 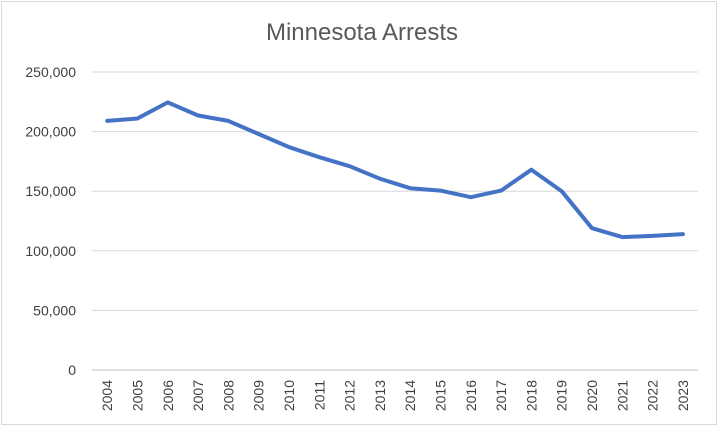 What do you see at coordinates (622, 395) in the screenshot?
I see `x-tick-label: 2021` at bounding box center [622, 395].